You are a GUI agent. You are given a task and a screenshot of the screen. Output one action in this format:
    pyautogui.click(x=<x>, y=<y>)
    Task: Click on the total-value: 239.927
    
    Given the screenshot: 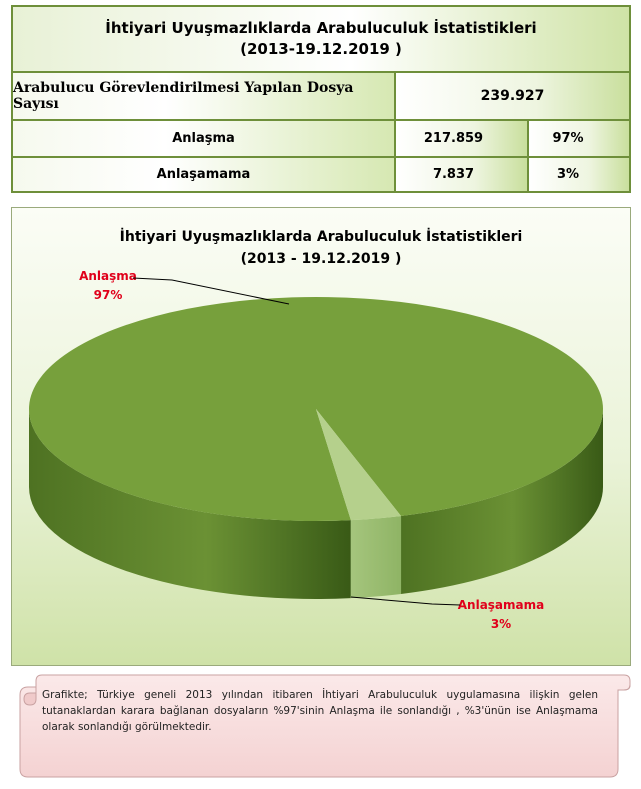 What is the action you would take?
    pyautogui.click(x=512, y=96)
    